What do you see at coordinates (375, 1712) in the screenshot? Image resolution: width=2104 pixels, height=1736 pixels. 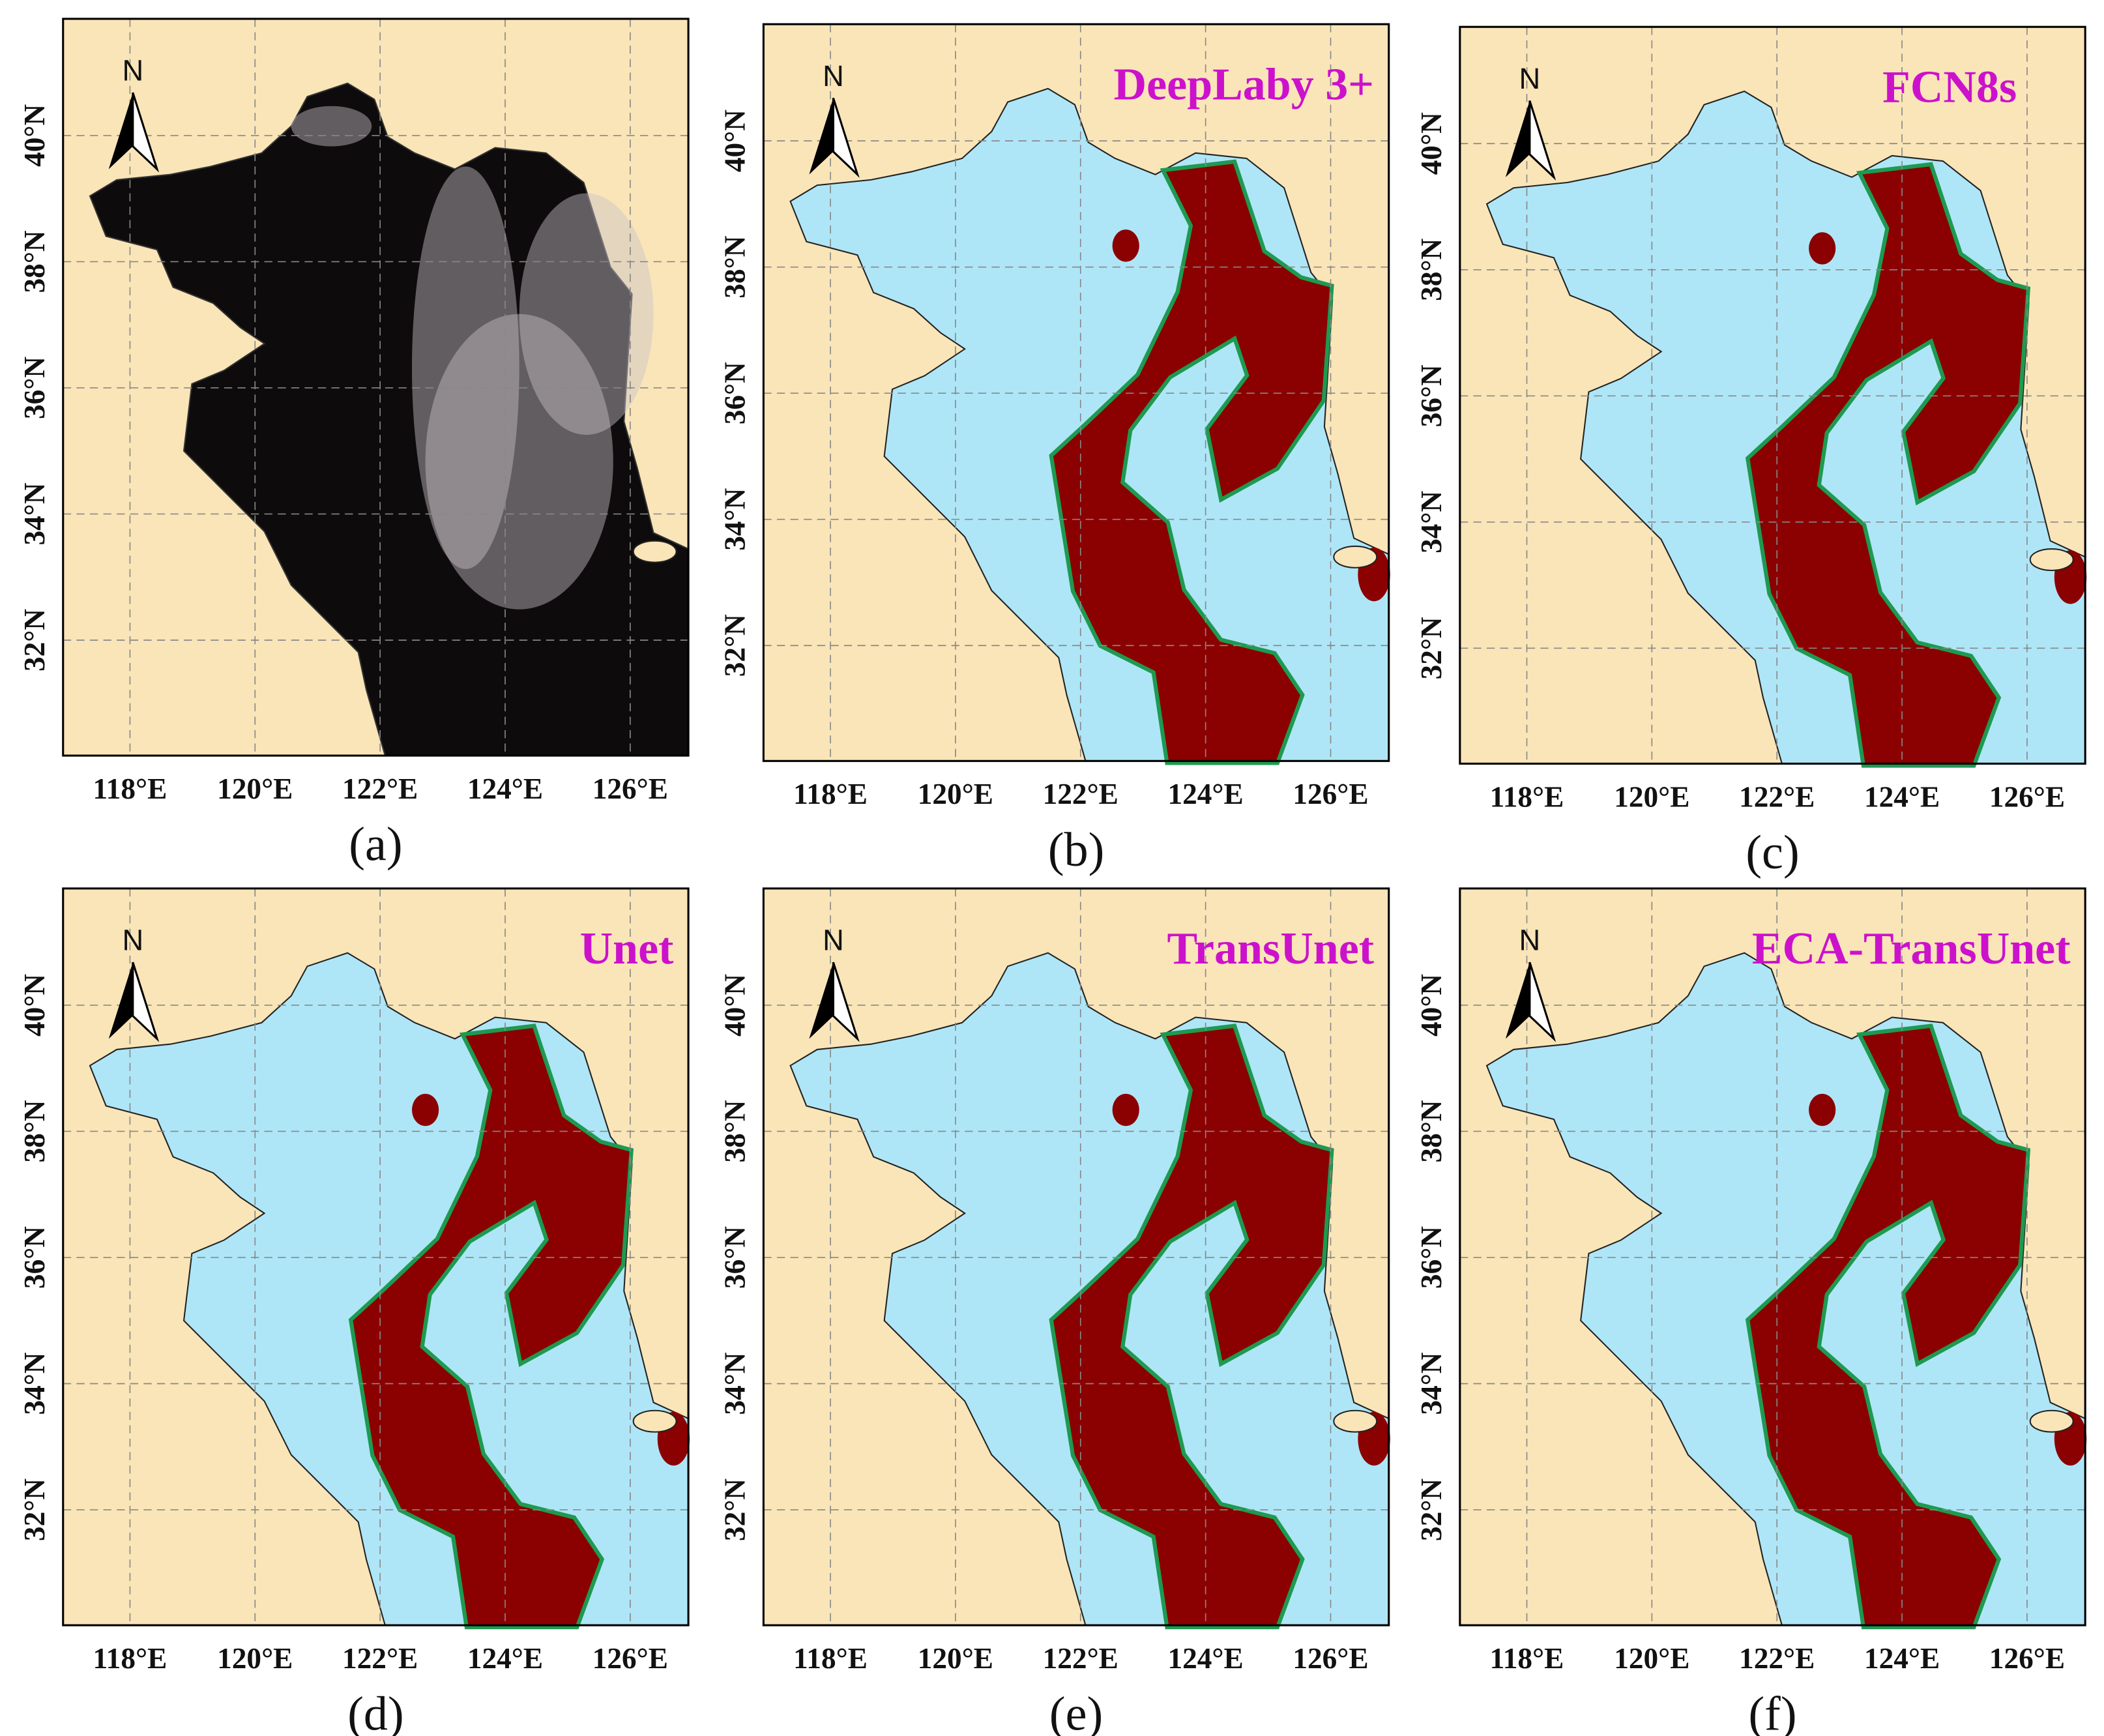 I see `panel-caption: (d)` at bounding box center [375, 1712].